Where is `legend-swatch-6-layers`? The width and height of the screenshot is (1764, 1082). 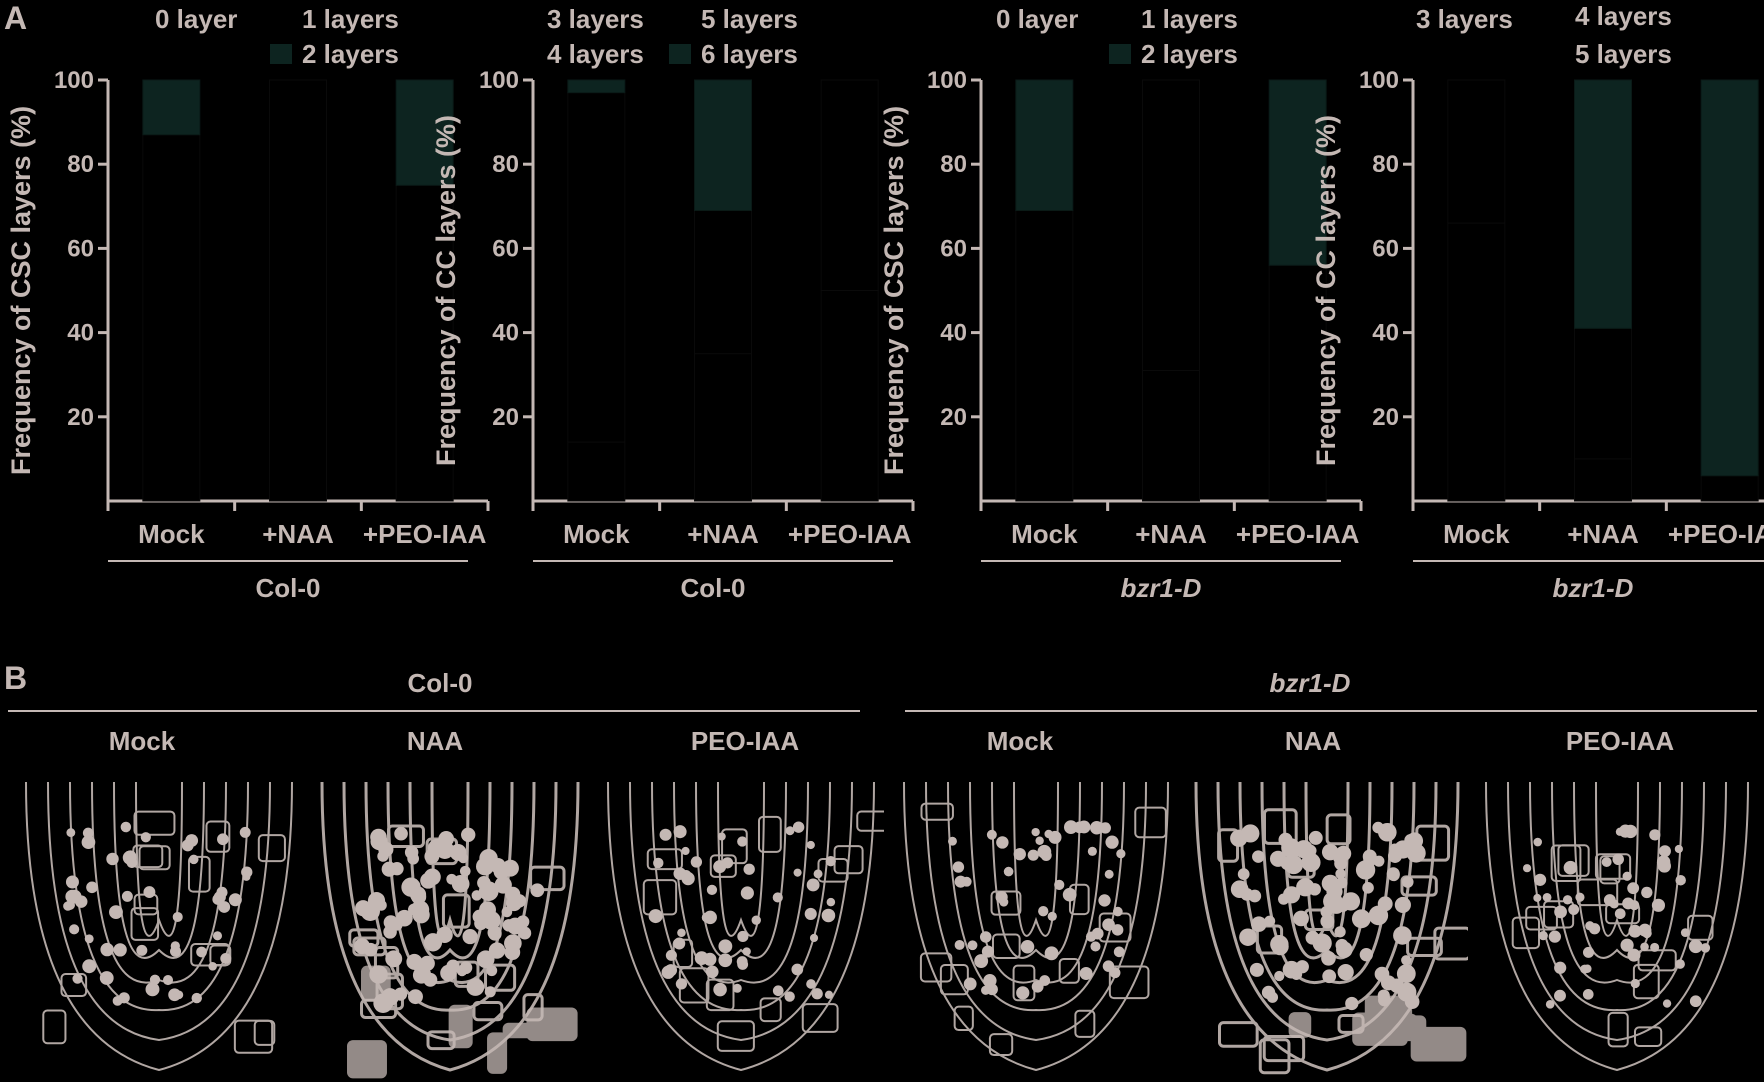
legend-swatch-6-layers is located at coordinates (680, 54).